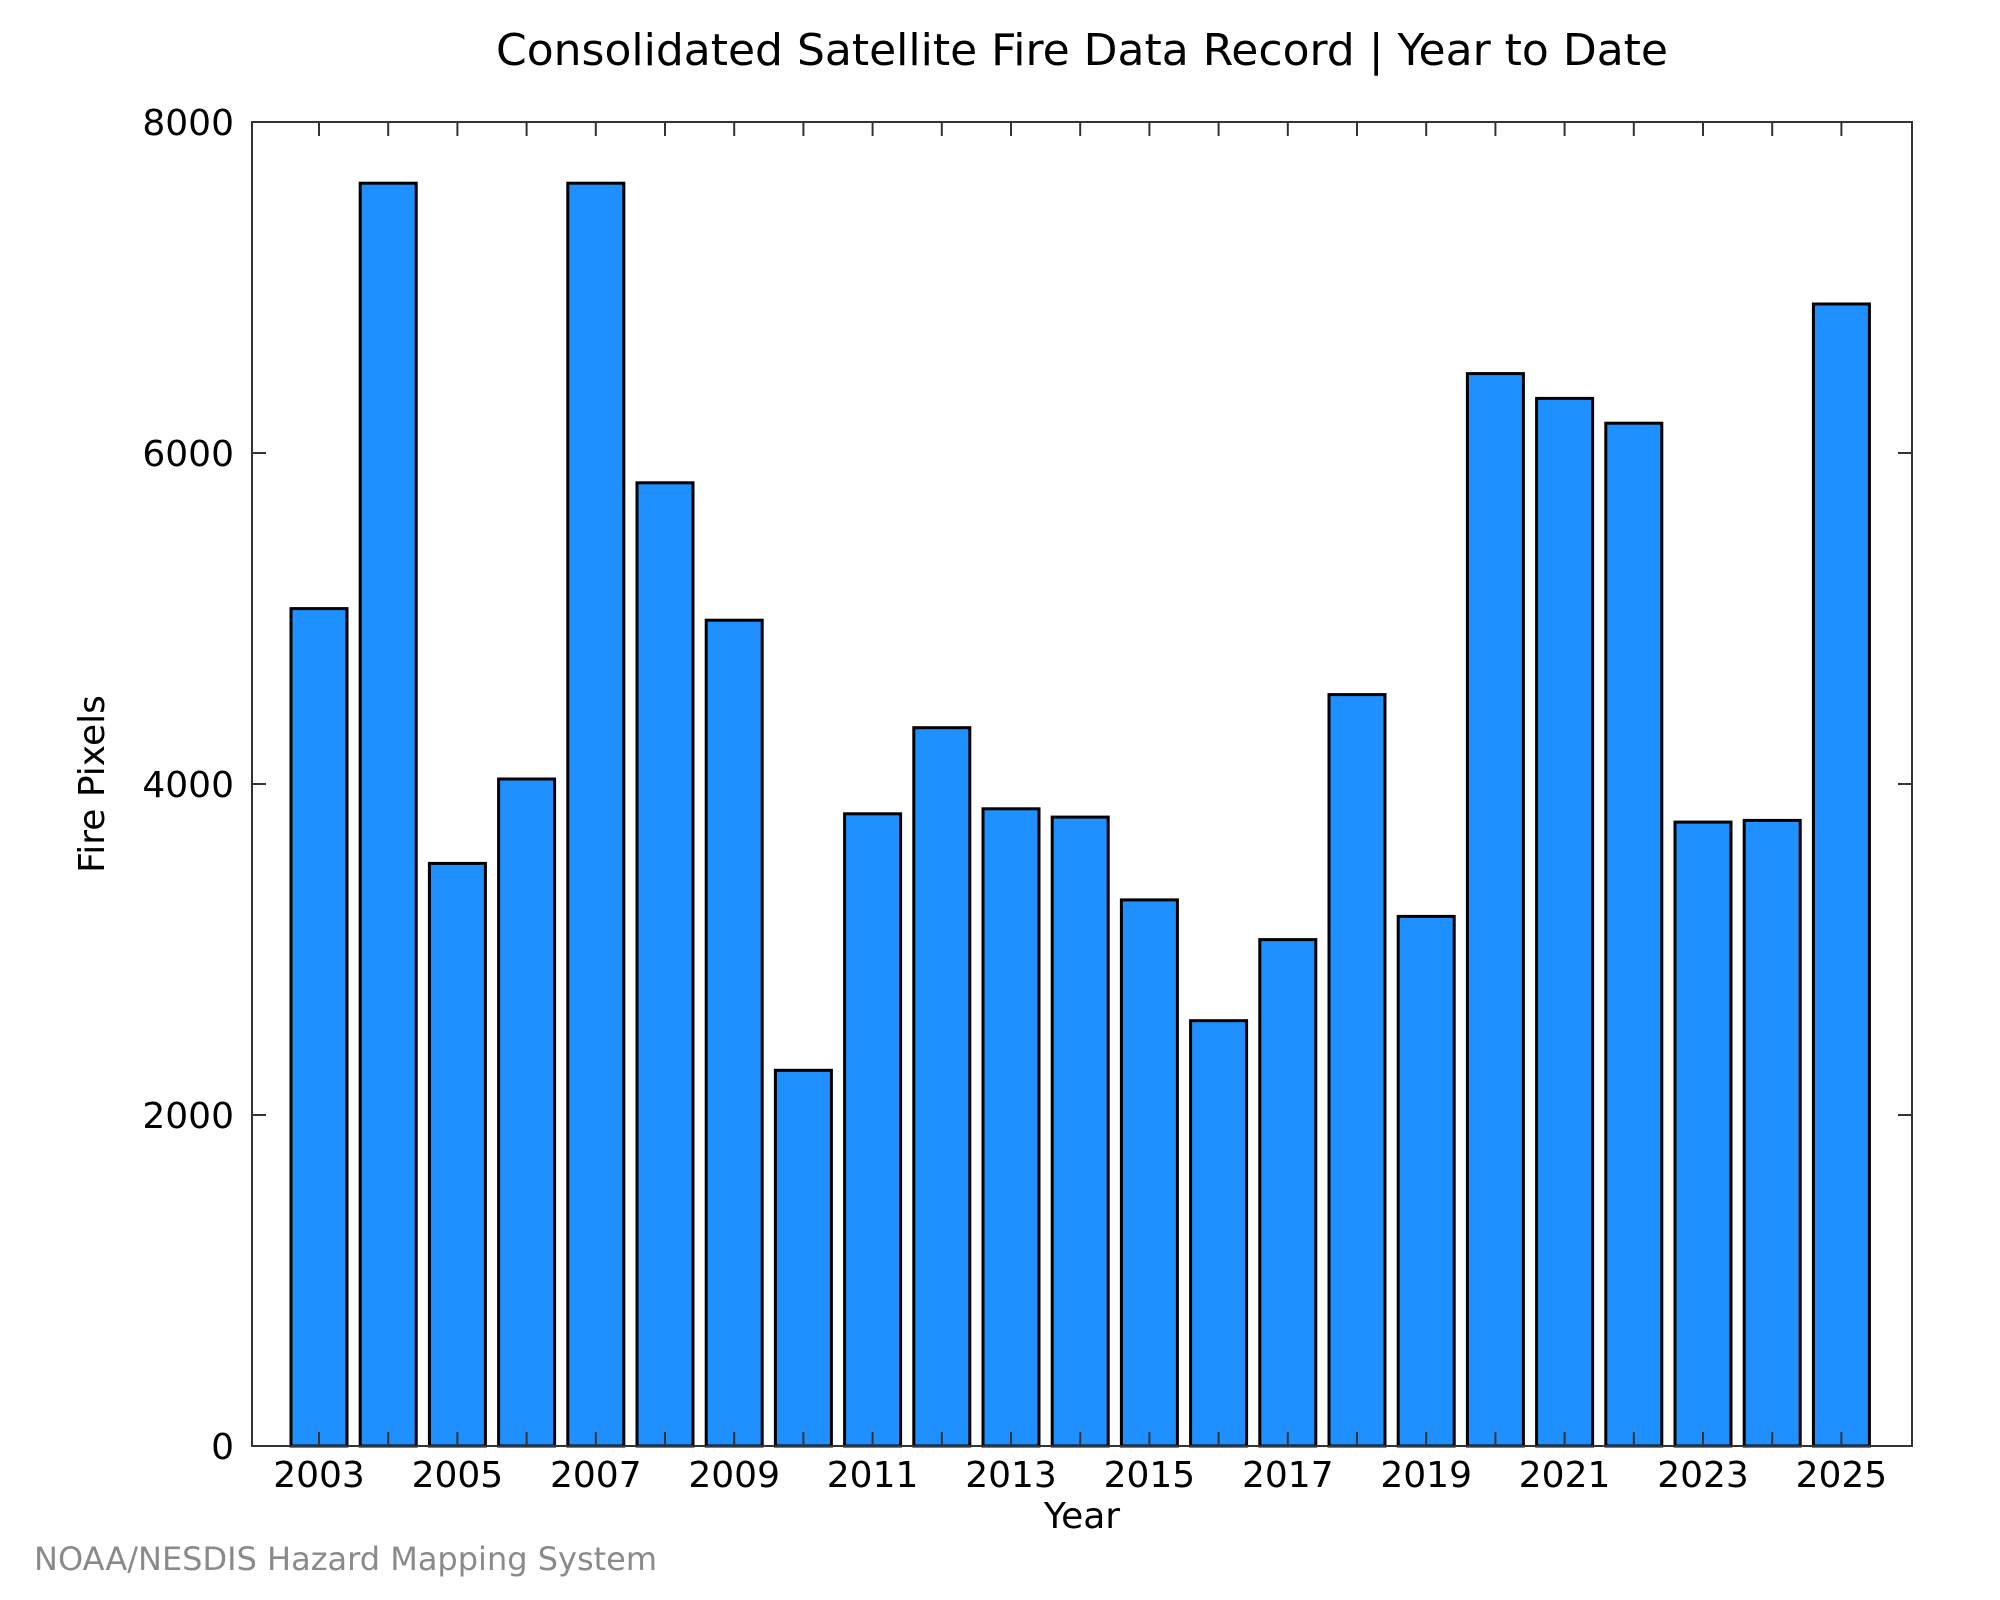 This screenshot has height=1600, width=2000. What do you see at coordinates (319, 1475) in the screenshot?
I see `x-tick-label: 2003` at bounding box center [319, 1475].